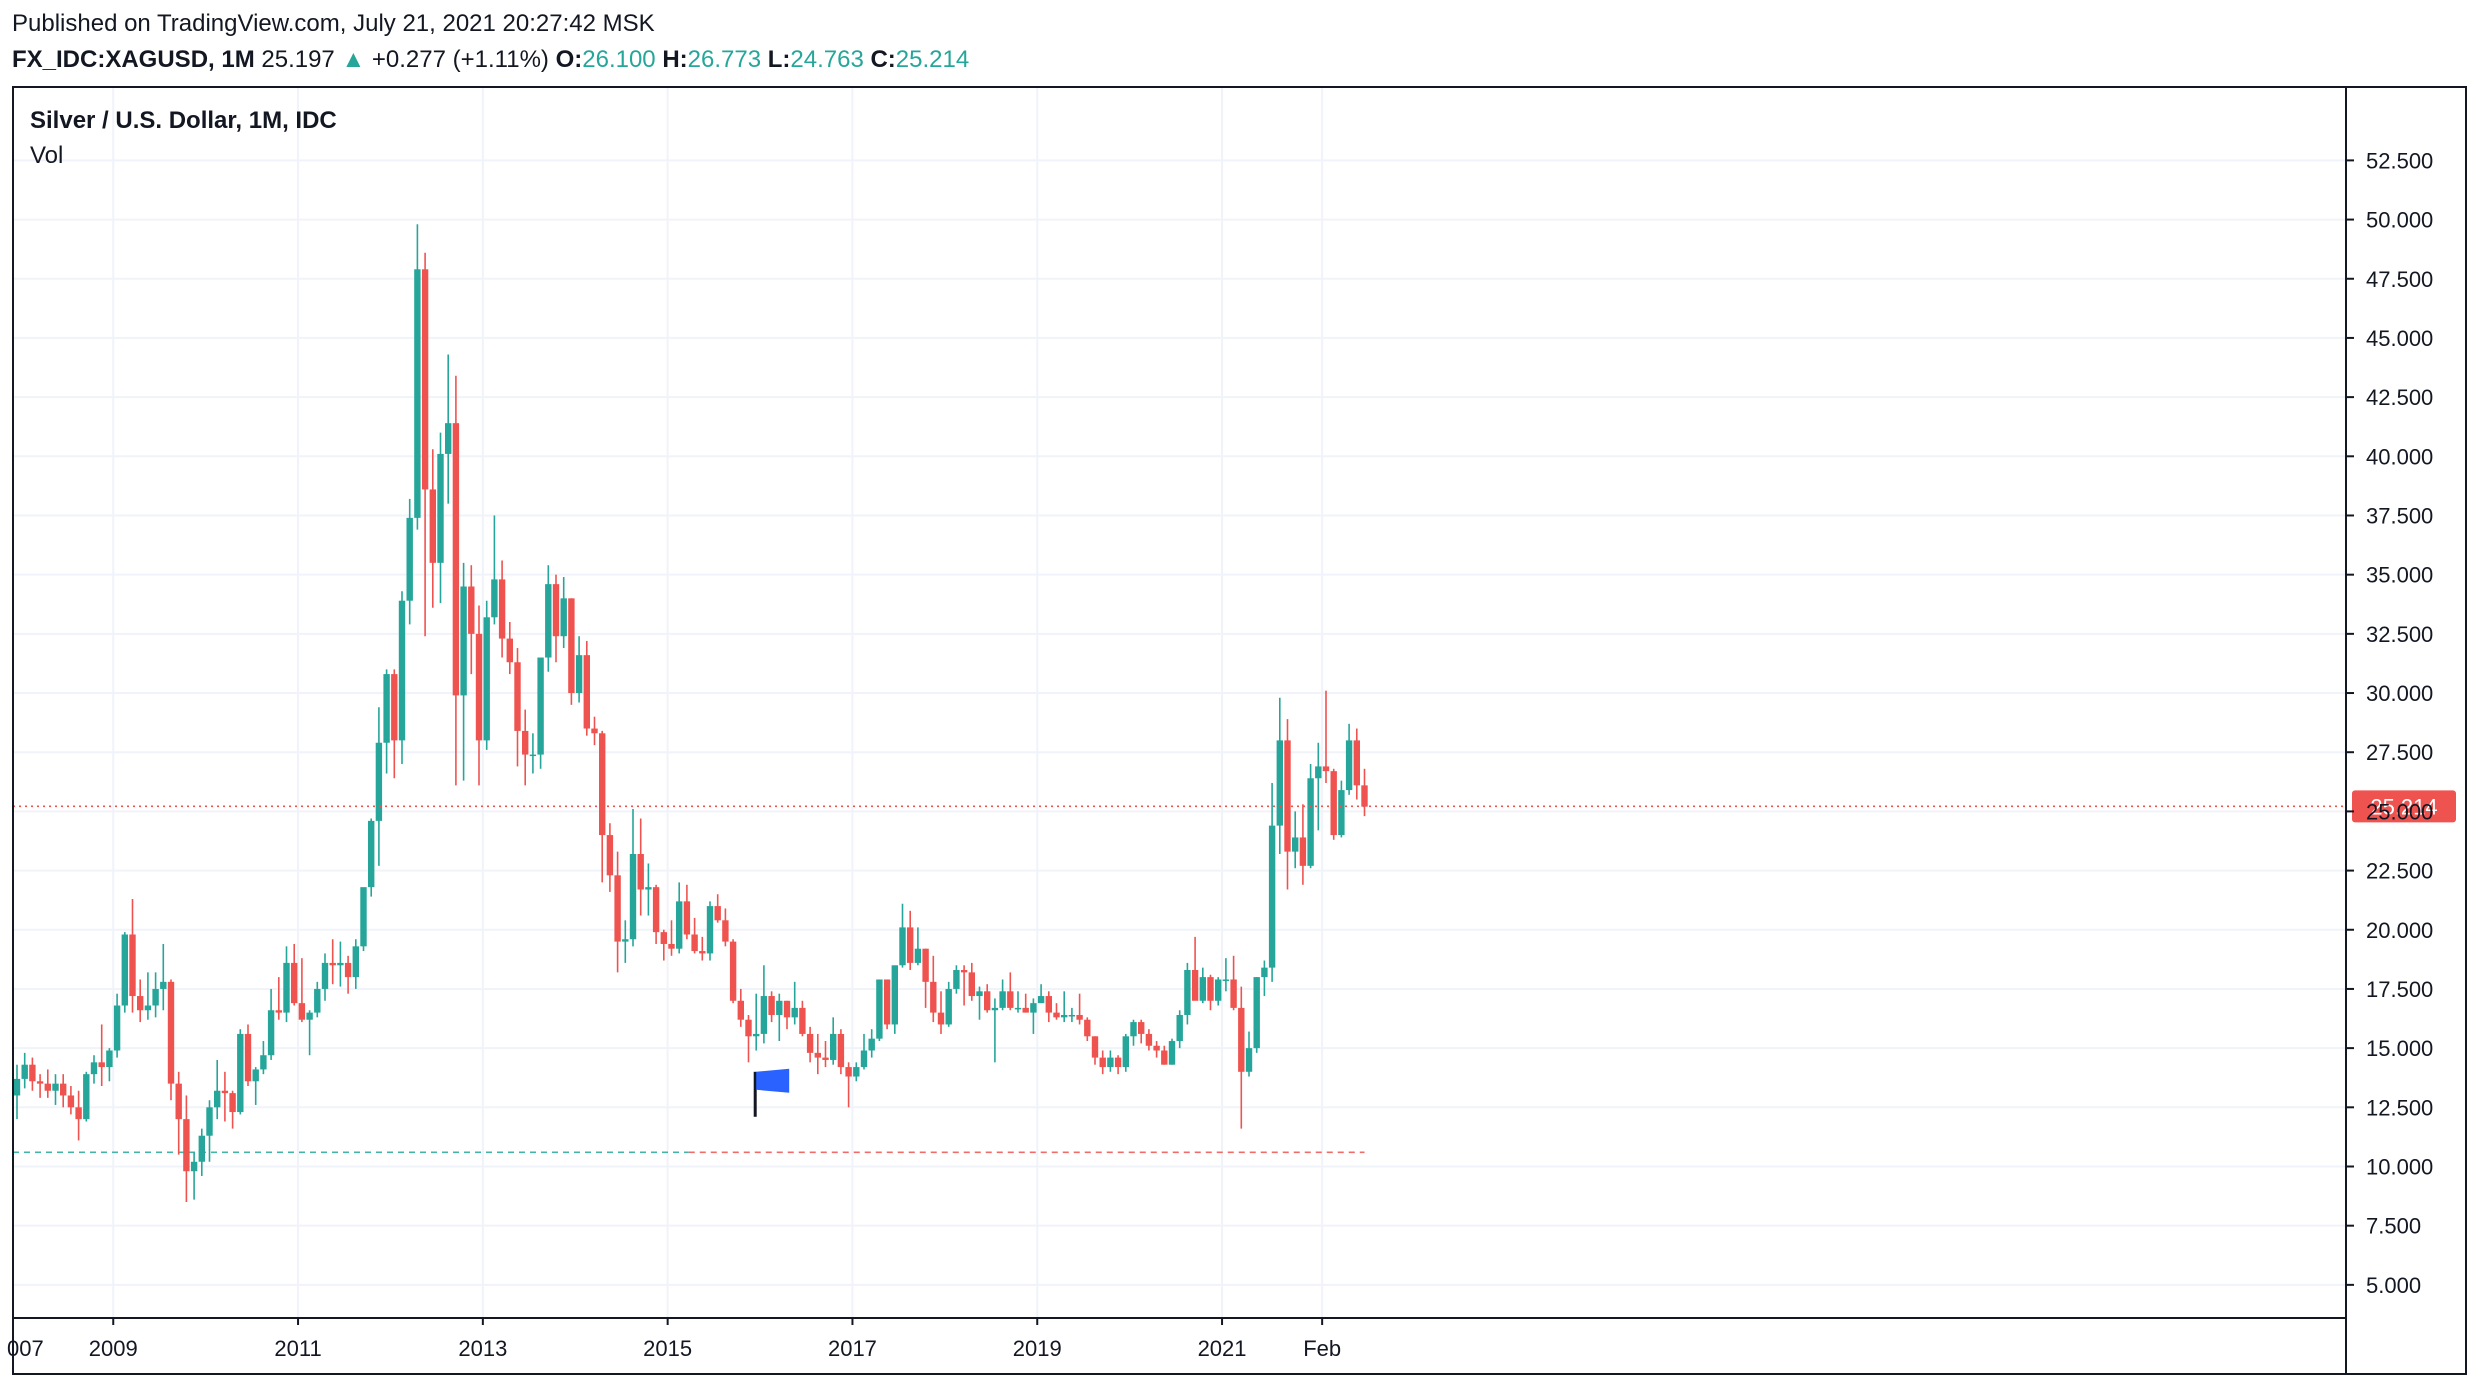  What do you see at coordinates (353, 59) in the screenshot?
I see `triangle-up-icon: ▲` at bounding box center [353, 59].